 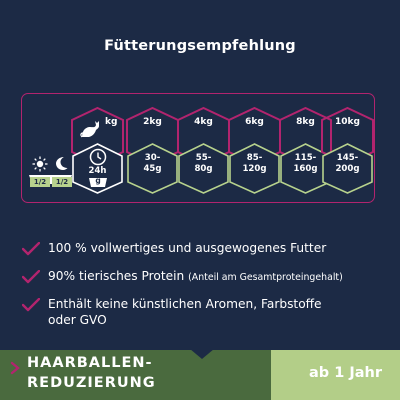 I want to click on footer-title-line2: REDUZIERUNG, so click(x=91, y=383).